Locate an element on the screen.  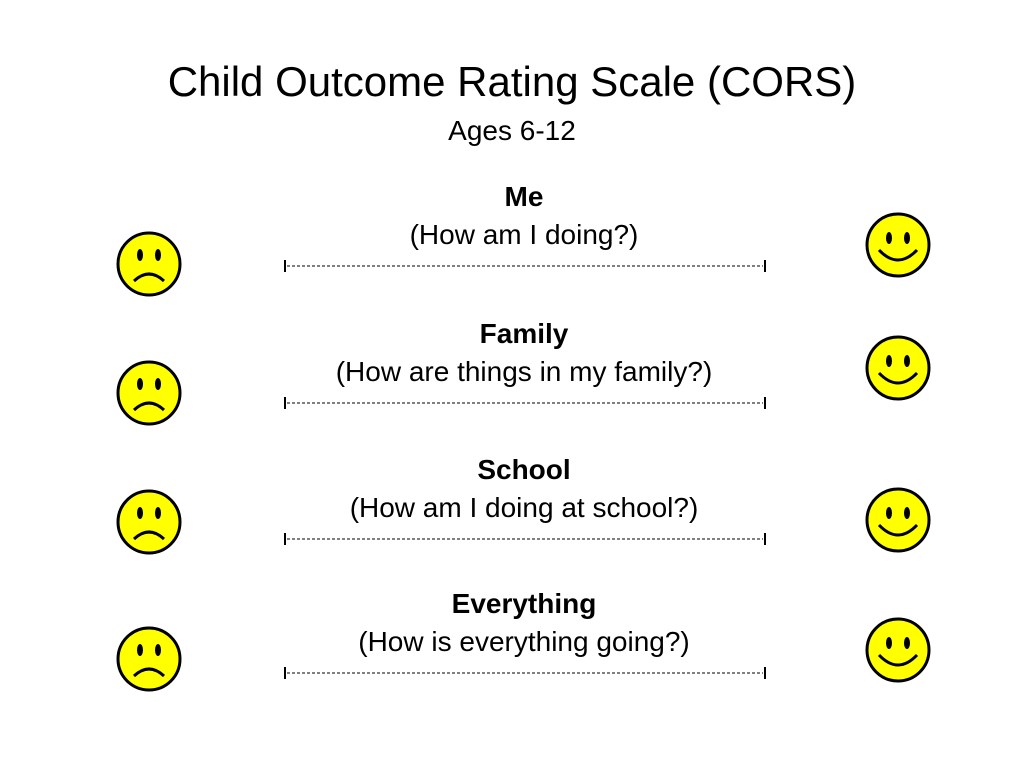
item-label: School is located at coordinates (524, 469).